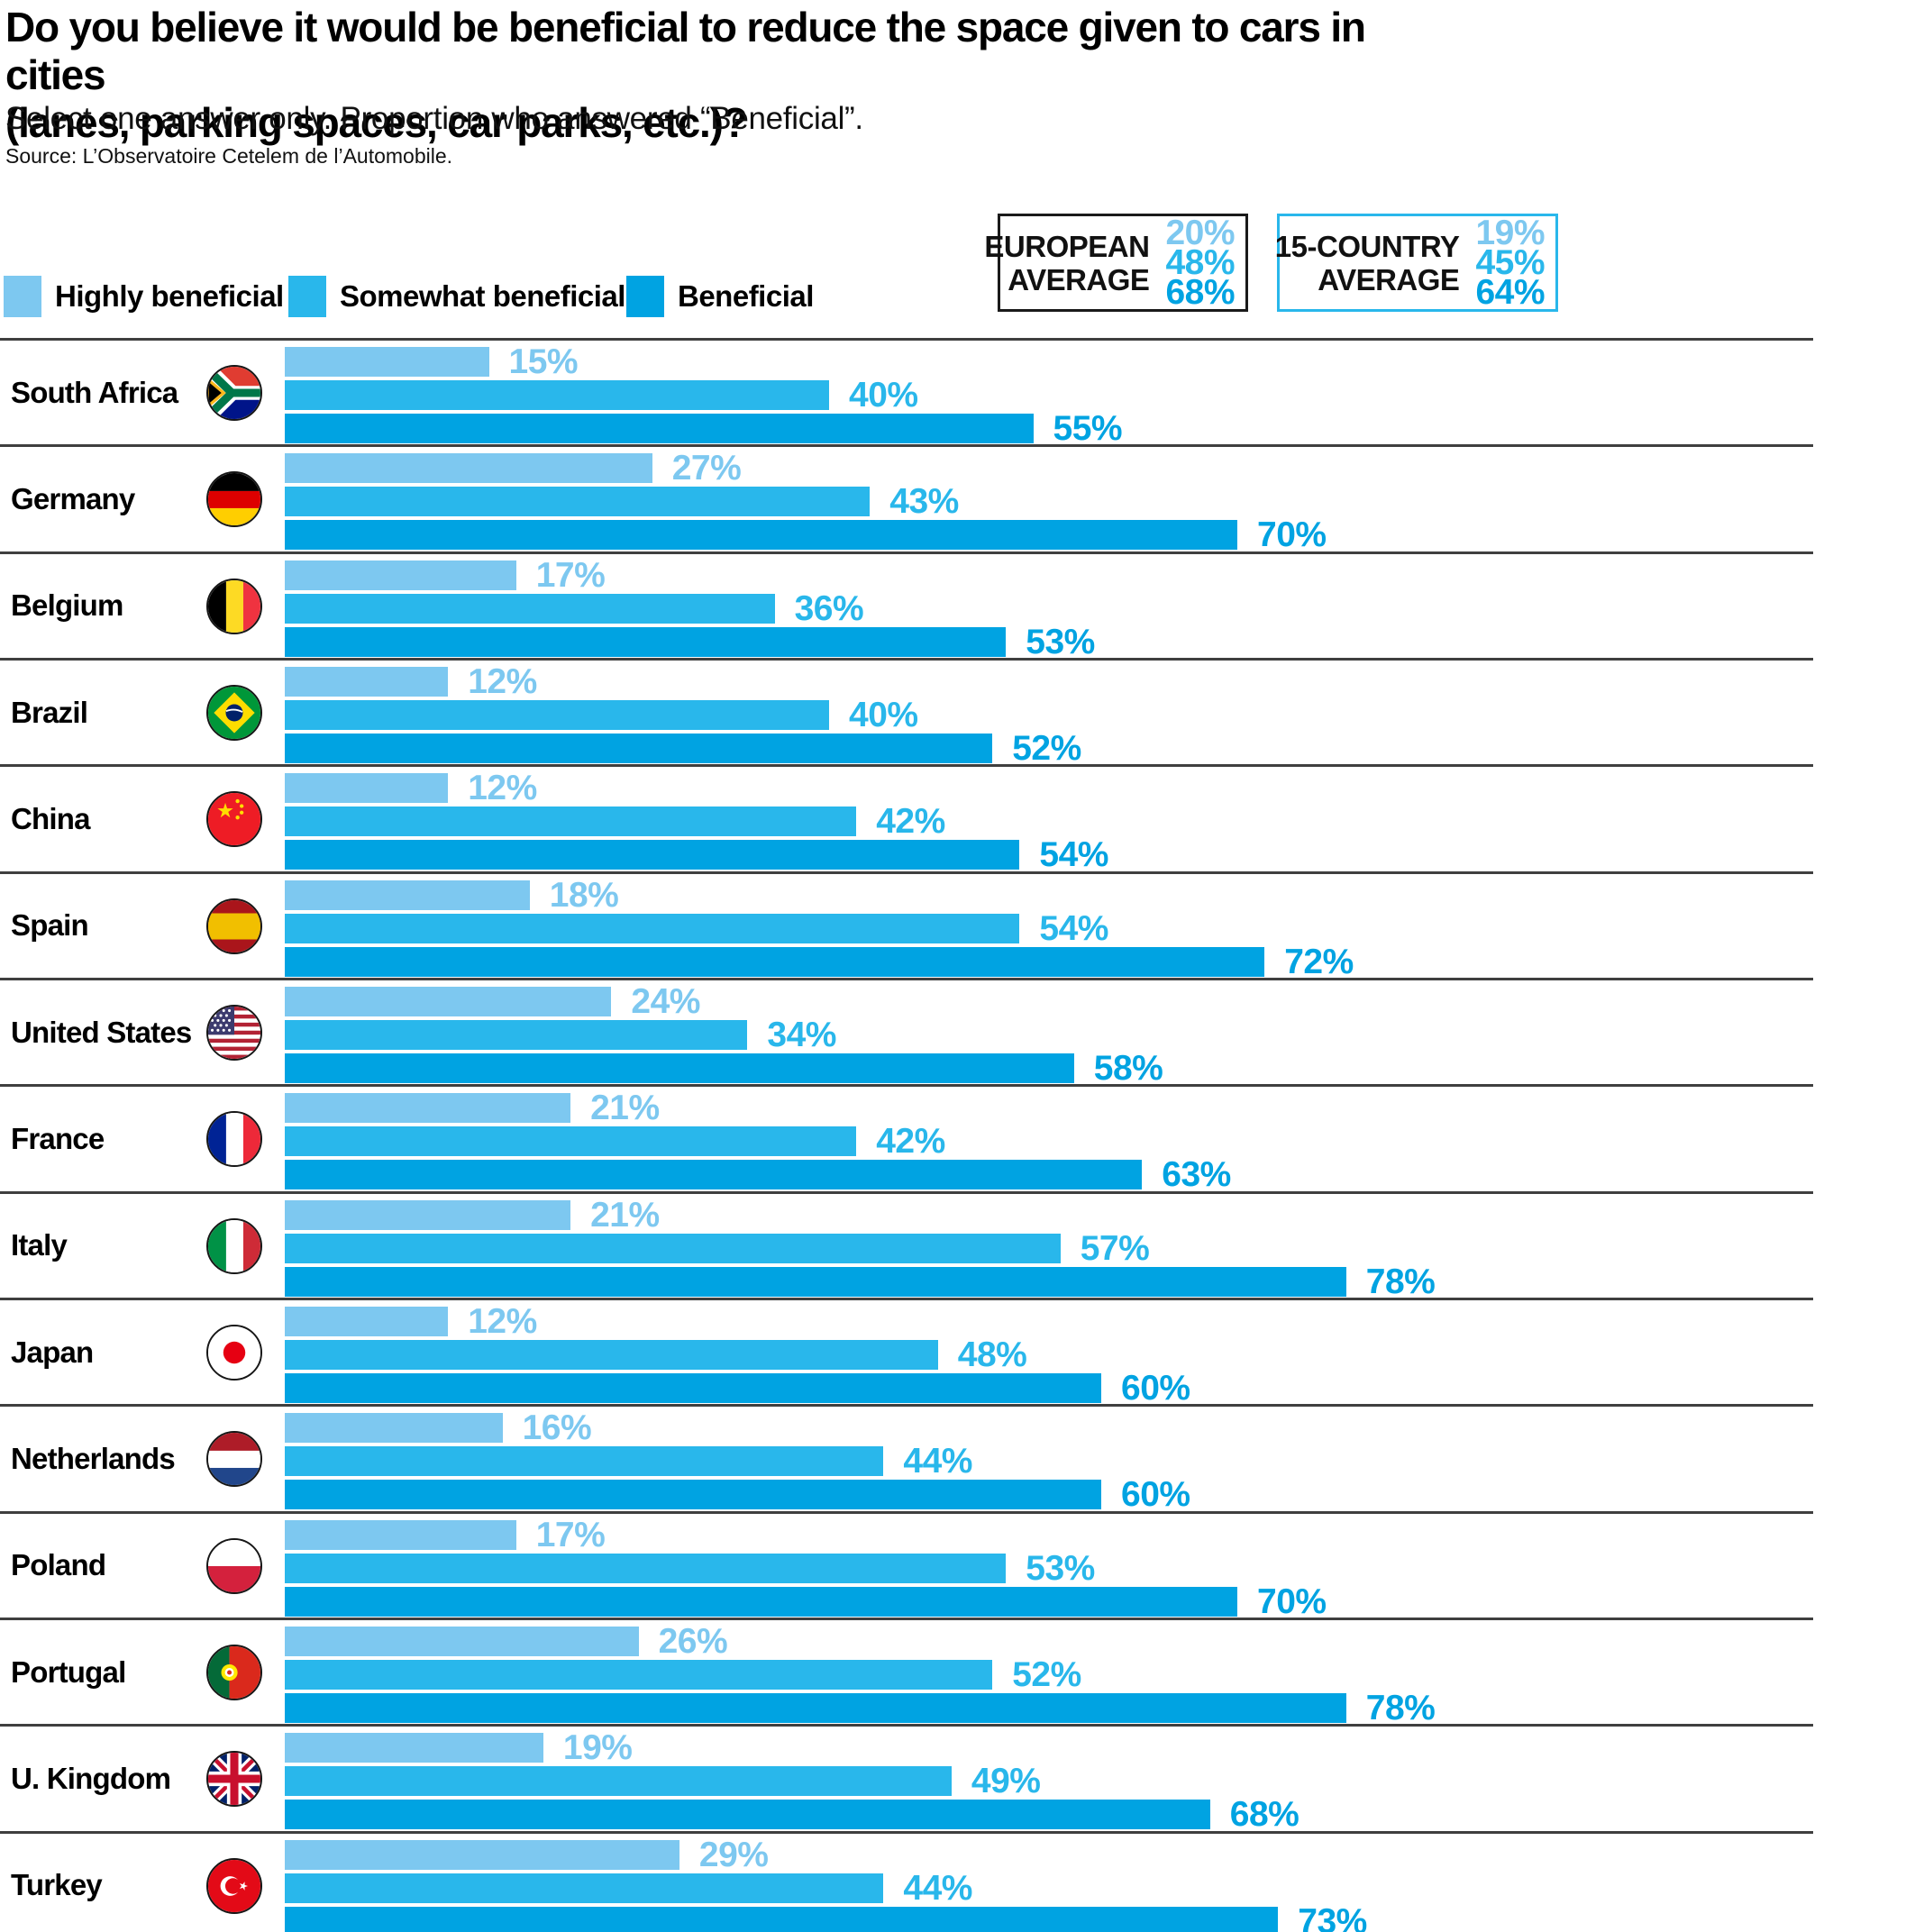 This screenshot has width=1915, height=1932. I want to click on barline-beneficial: 58%, so click(724, 1069).